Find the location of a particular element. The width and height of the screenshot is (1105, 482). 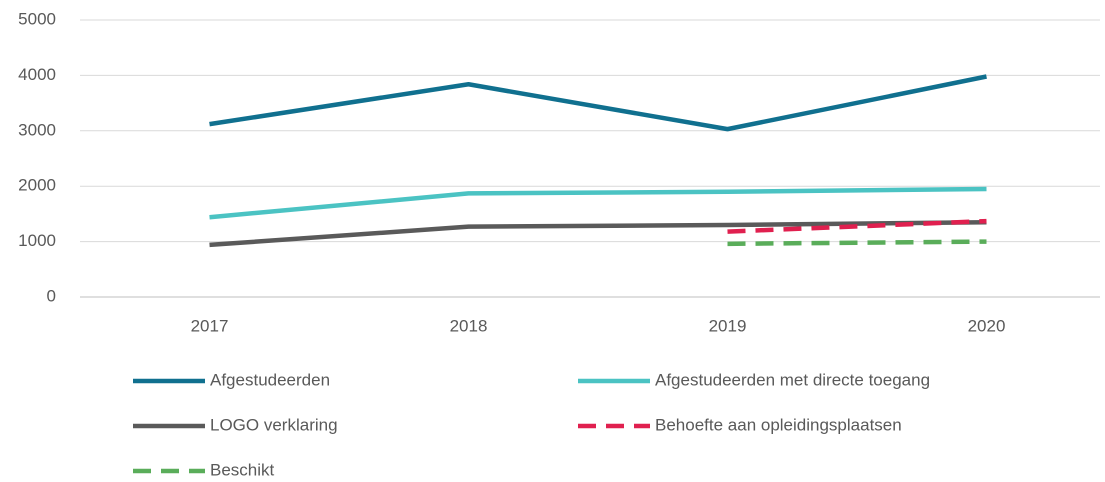

x-tick-label: 2017 is located at coordinates (210, 325).